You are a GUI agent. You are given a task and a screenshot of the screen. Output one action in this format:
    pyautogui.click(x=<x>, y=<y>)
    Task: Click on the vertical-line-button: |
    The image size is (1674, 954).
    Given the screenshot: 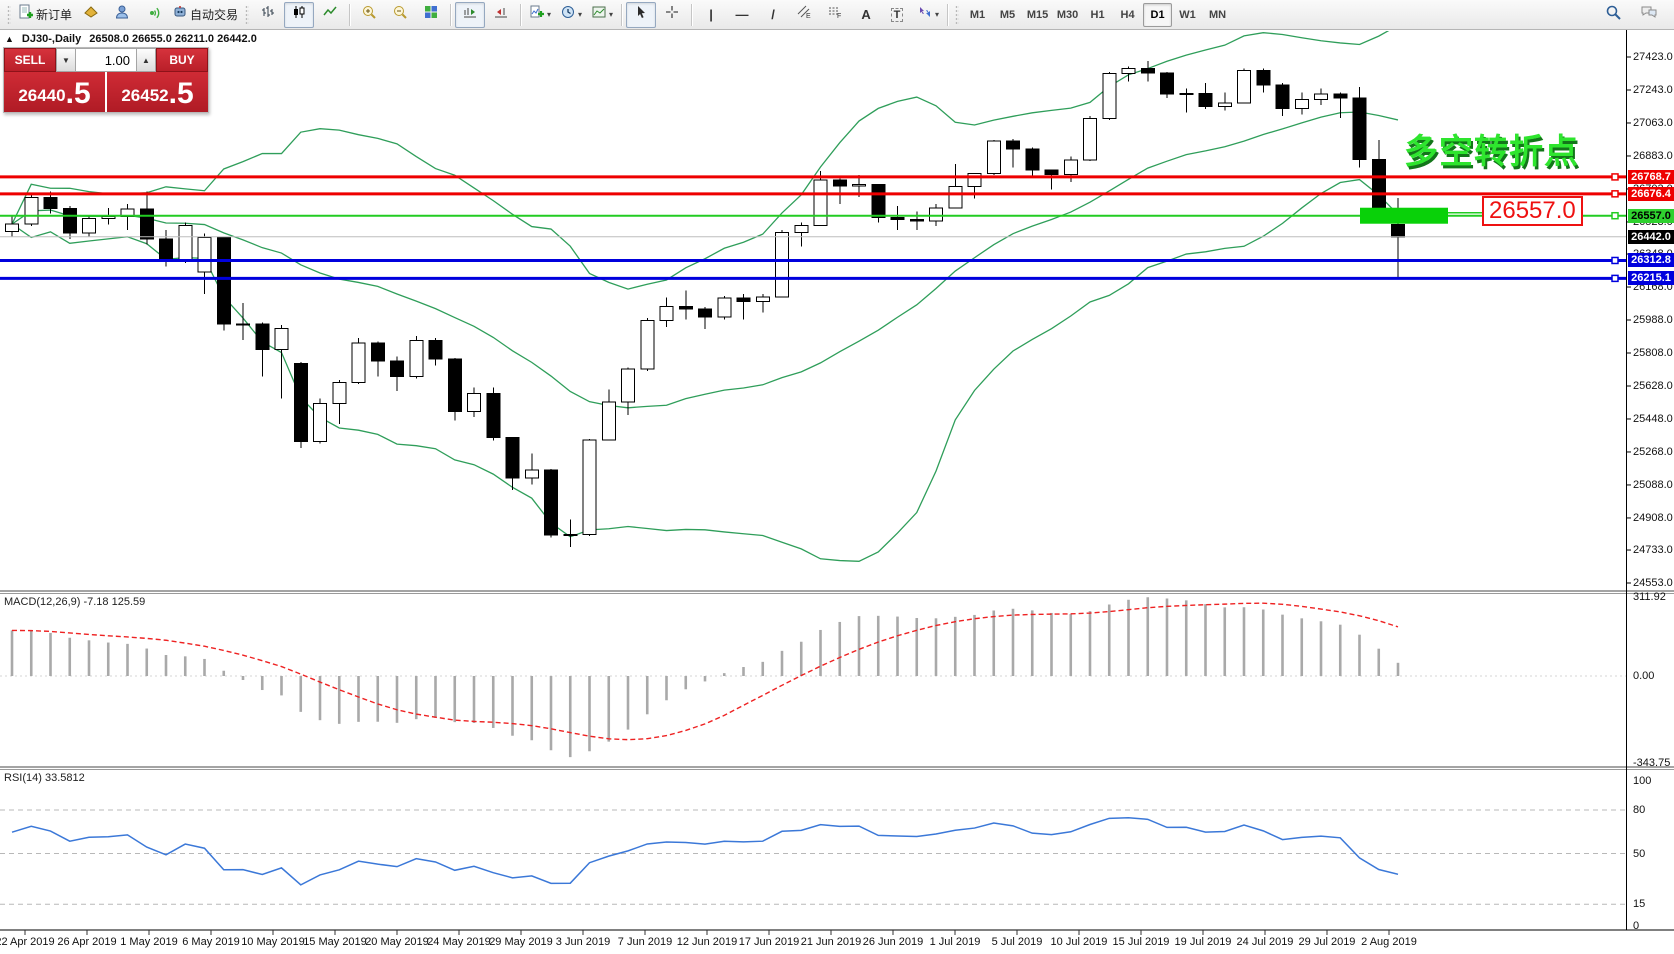 What is the action you would take?
    pyautogui.click(x=711, y=15)
    